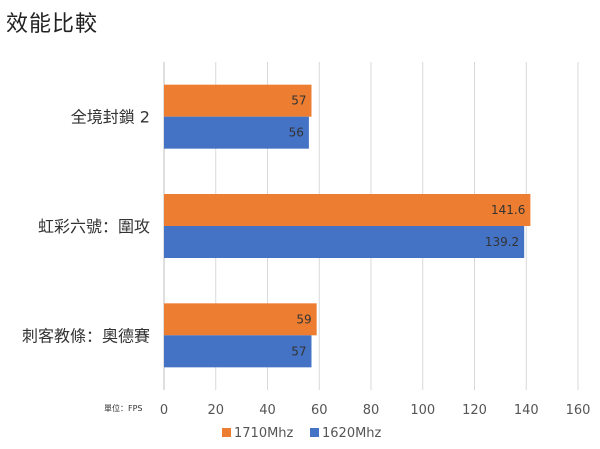  What do you see at coordinates (110, 117) in the screenshot?
I see `category-label: 全境封鎖 2` at bounding box center [110, 117].